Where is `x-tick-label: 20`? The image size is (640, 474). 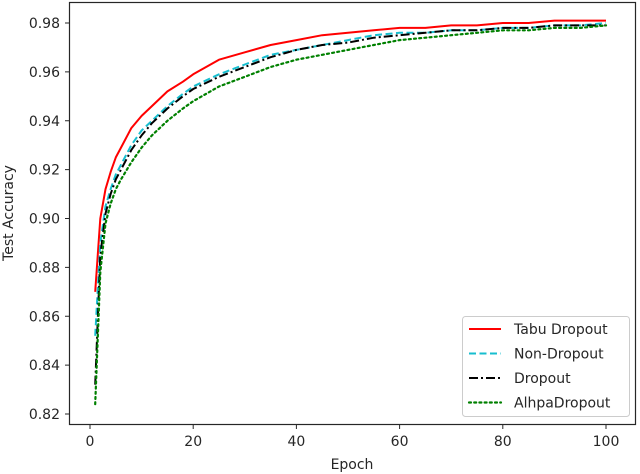 x-tick-label: 20 is located at coordinates (193, 442).